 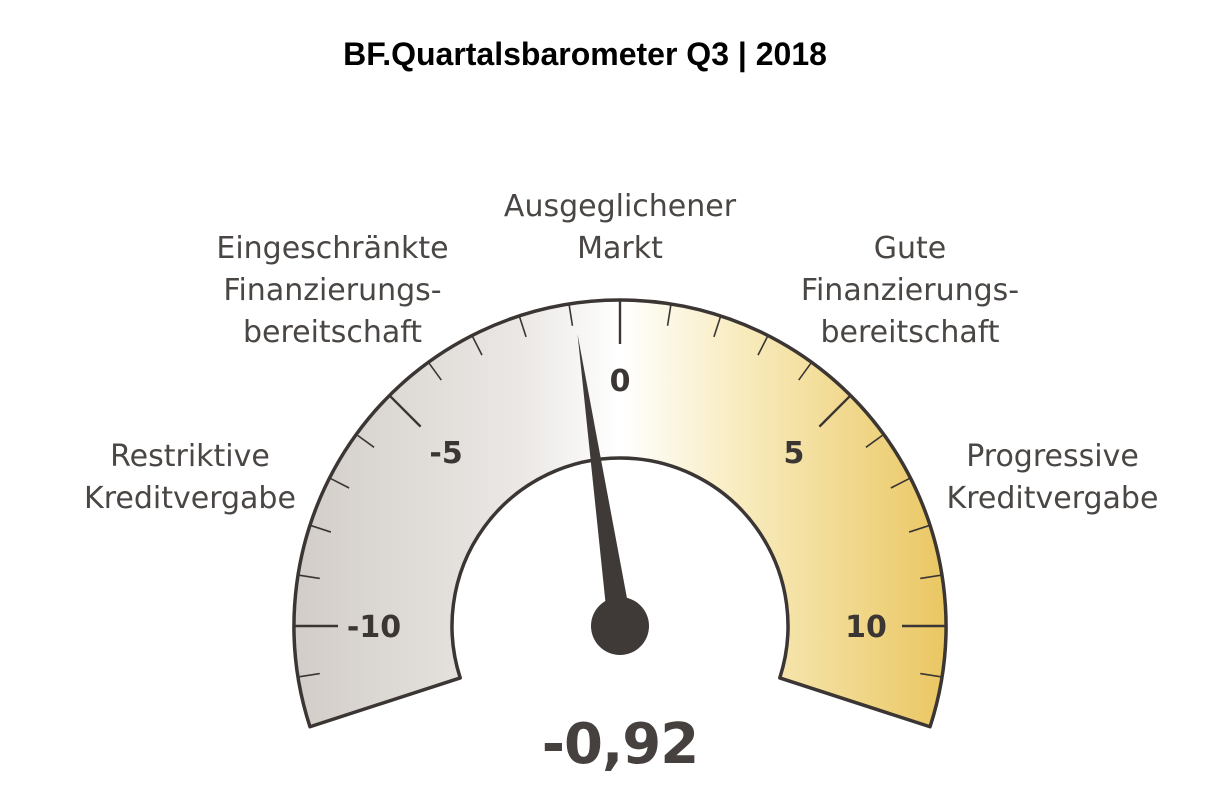 What do you see at coordinates (620, 381) in the screenshot?
I see `tick-label: 0` at bounding box center [620, 381].